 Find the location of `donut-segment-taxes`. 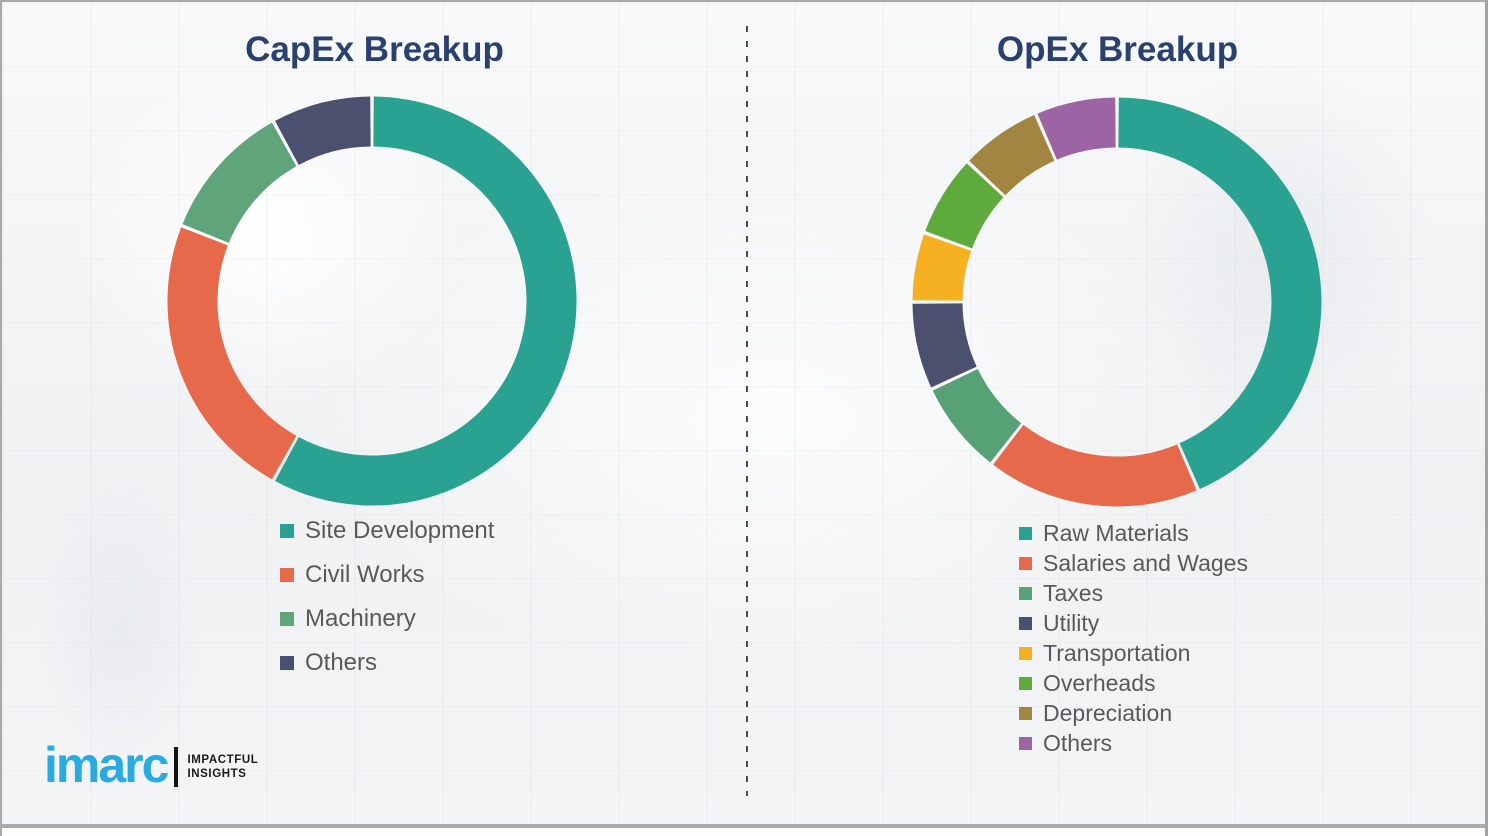

donut-segment-taxes is located at coordinates (977, 415).